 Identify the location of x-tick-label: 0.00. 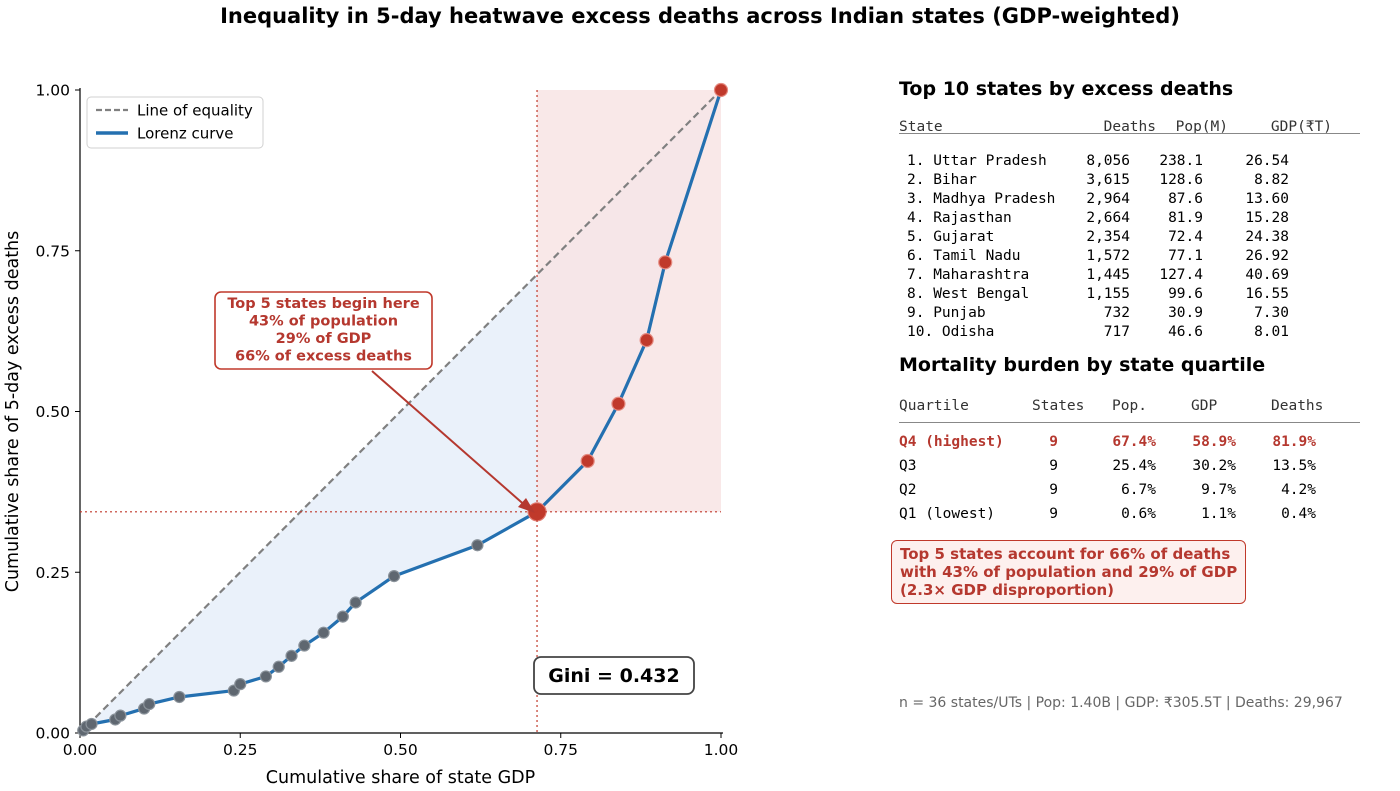
(80, 750).